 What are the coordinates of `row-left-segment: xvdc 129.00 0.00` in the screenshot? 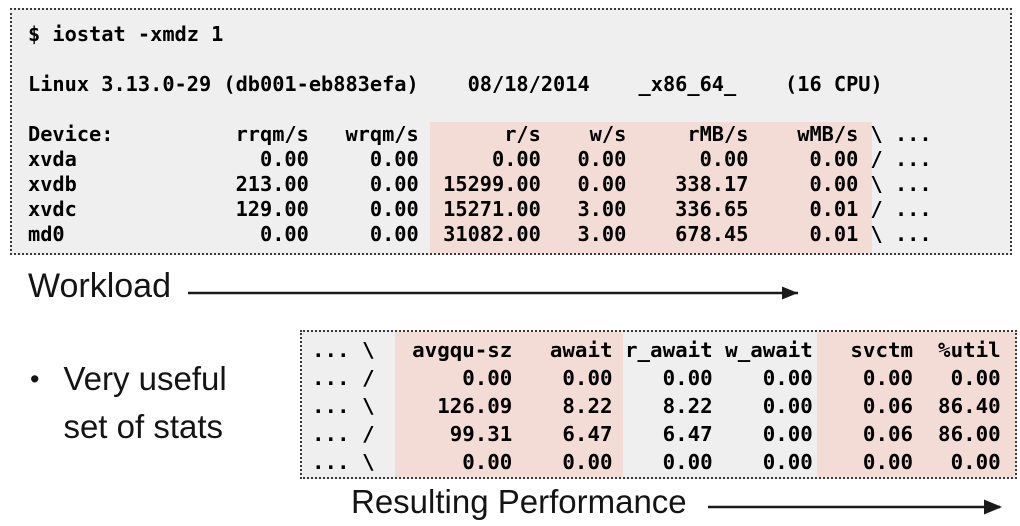 It's located at (223, 209).